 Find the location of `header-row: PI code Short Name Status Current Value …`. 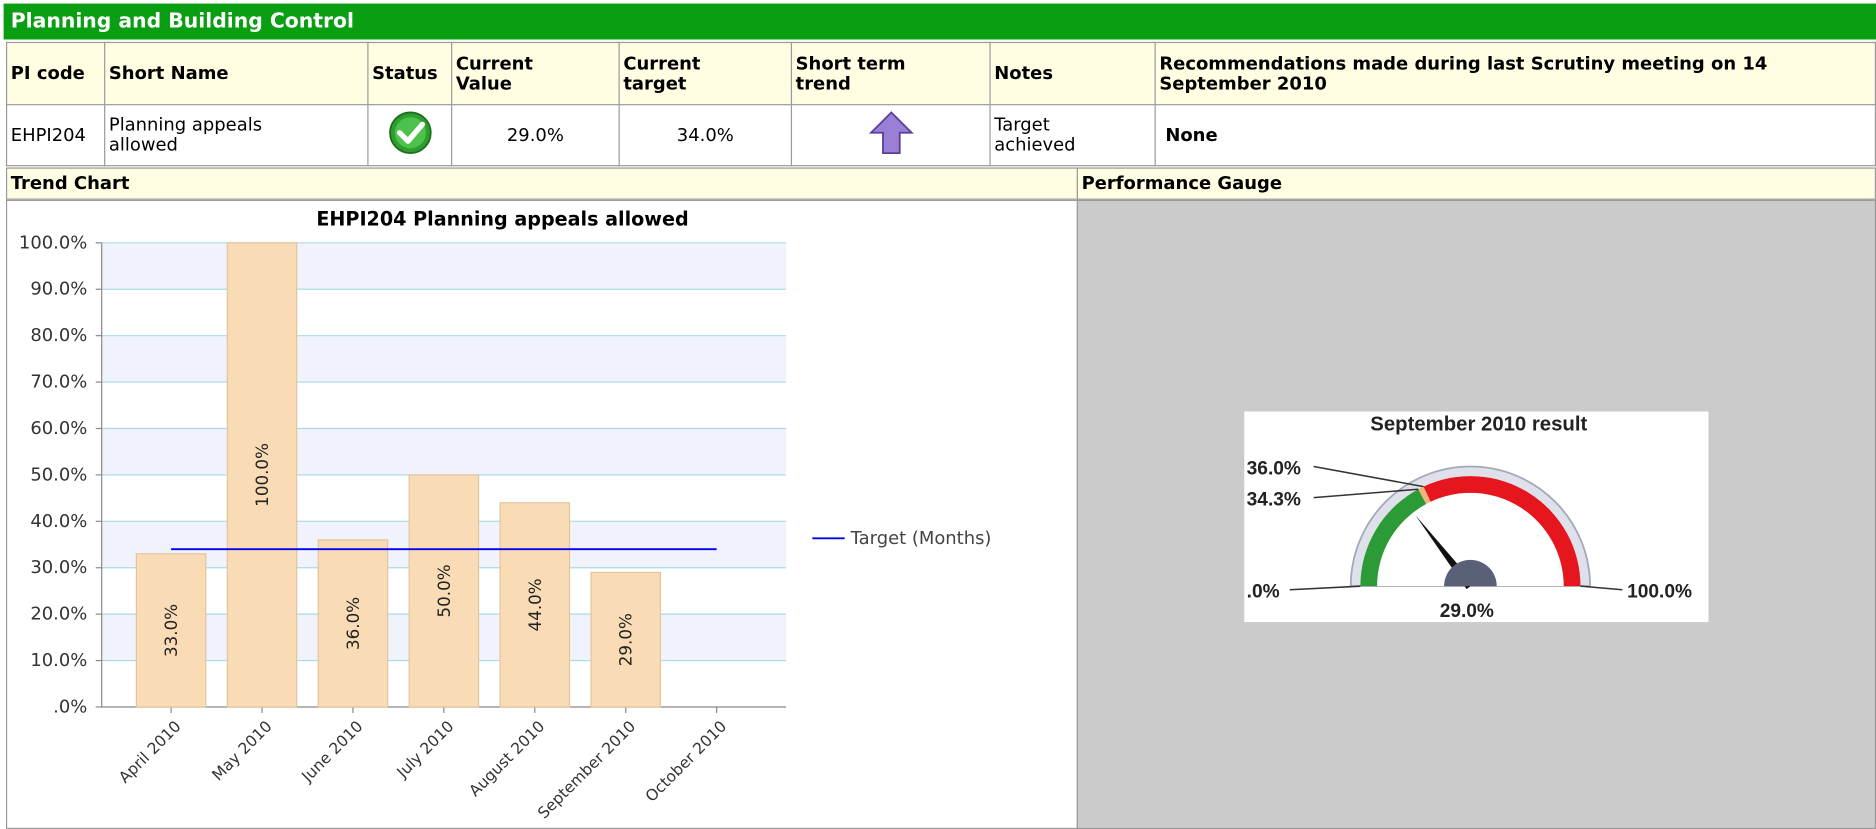

header-row: PI code Short Name Status Current Value … is located at coordinates (940, 73).